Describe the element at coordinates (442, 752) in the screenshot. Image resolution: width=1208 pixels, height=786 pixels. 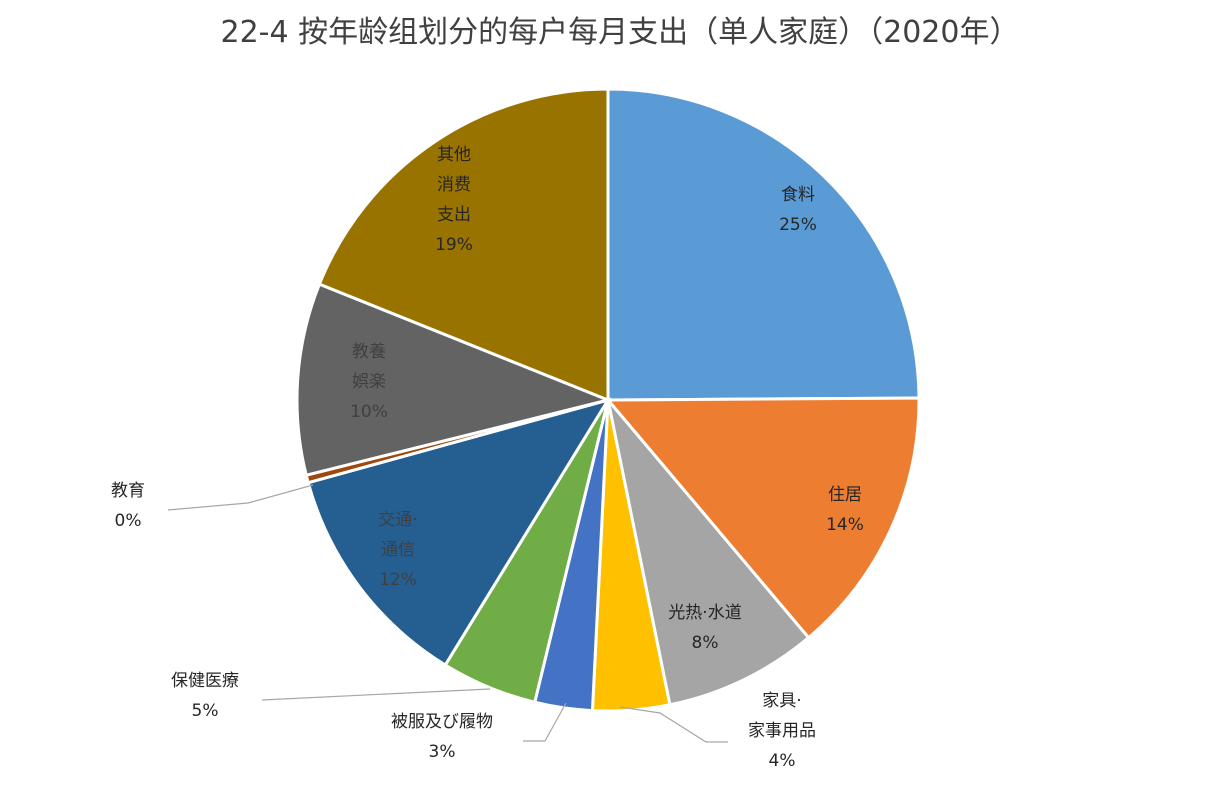
I see `slice-percent-4: 3%` at that location.